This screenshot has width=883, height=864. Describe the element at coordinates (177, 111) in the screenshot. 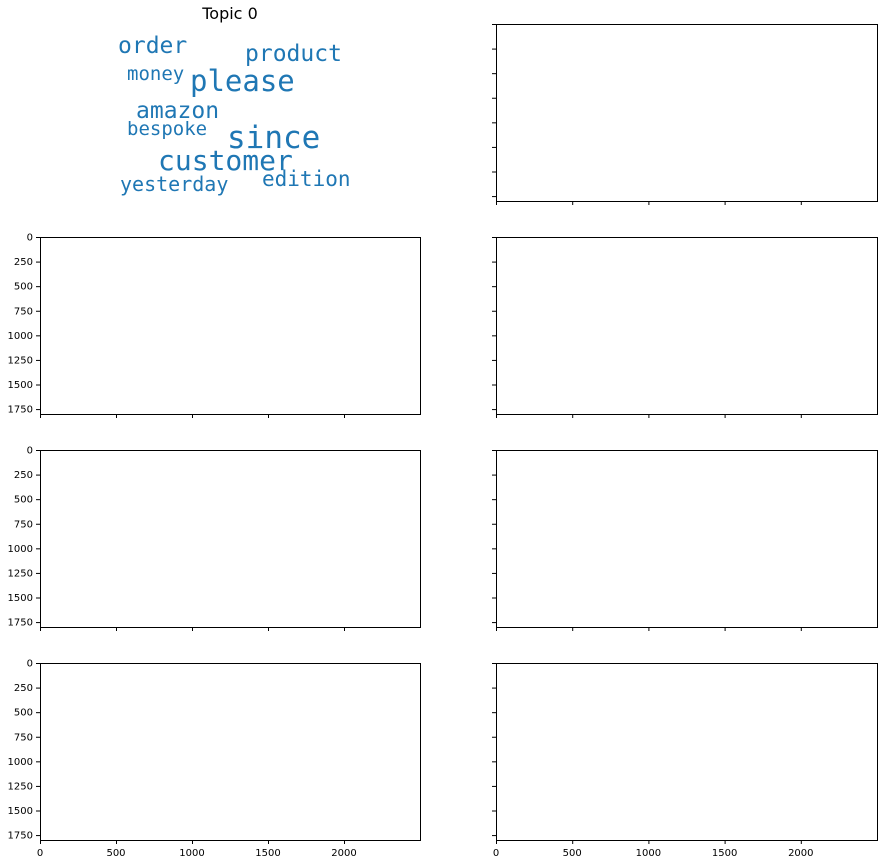

I see `cloud-word-amazon: amazon` at that location.